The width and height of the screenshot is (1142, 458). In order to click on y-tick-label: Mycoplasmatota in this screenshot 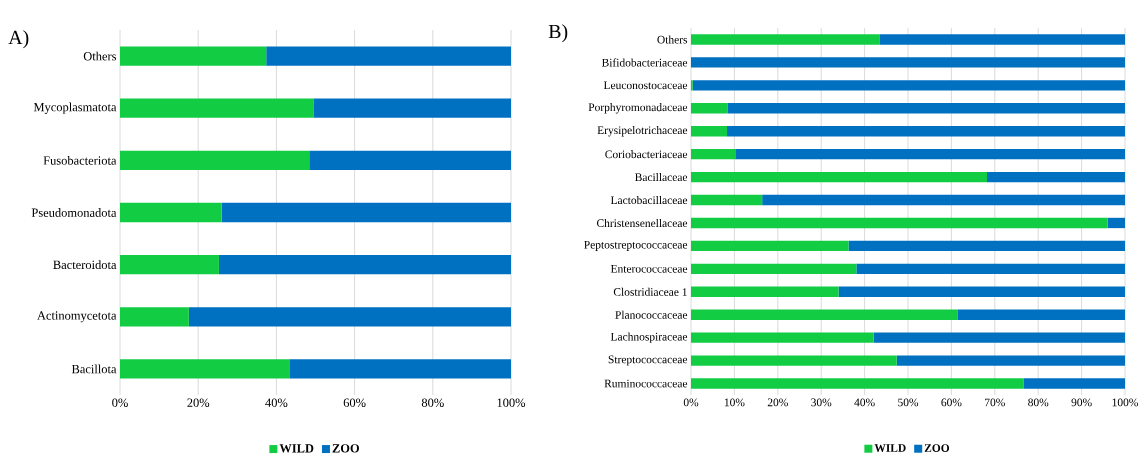, I will do `click(75, 108)`.